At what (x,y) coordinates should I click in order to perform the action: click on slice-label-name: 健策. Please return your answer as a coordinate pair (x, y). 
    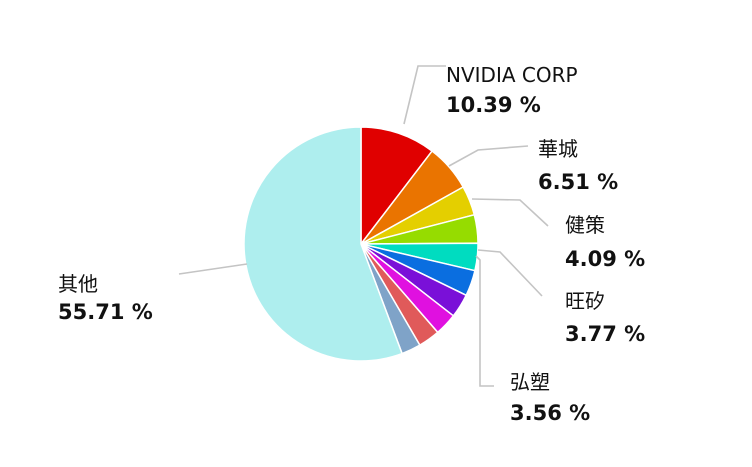
    Looking at the image, I should click on (585, 225).